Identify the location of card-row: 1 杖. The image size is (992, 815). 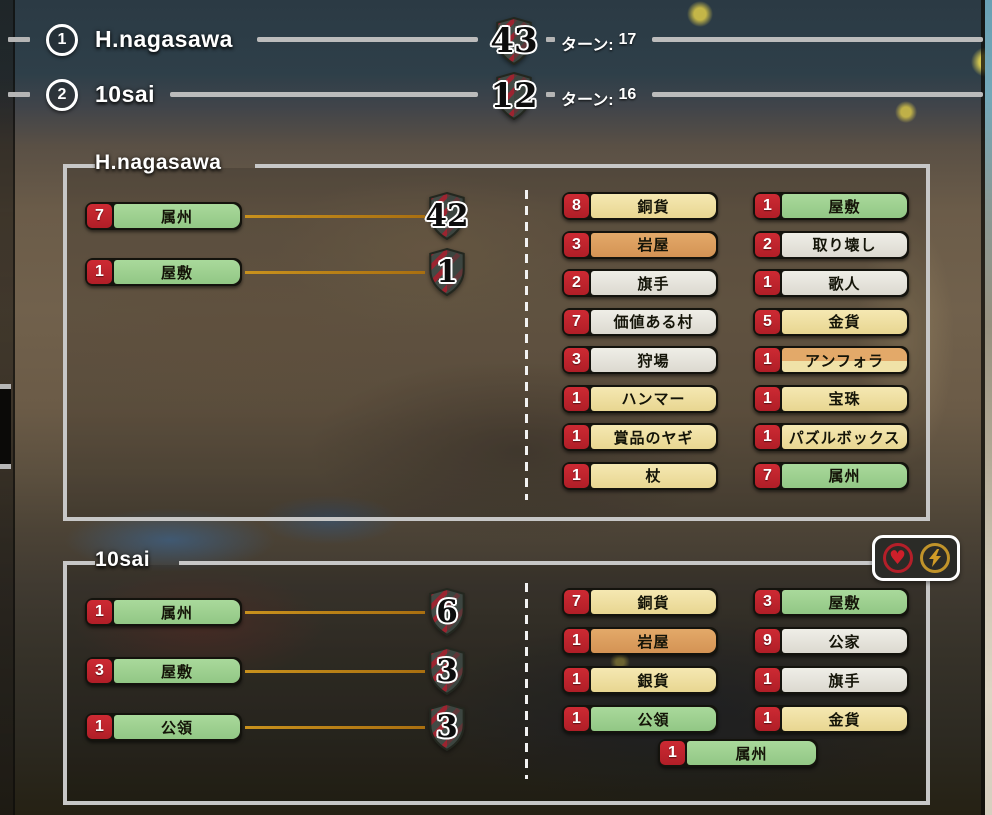
(640, 475).